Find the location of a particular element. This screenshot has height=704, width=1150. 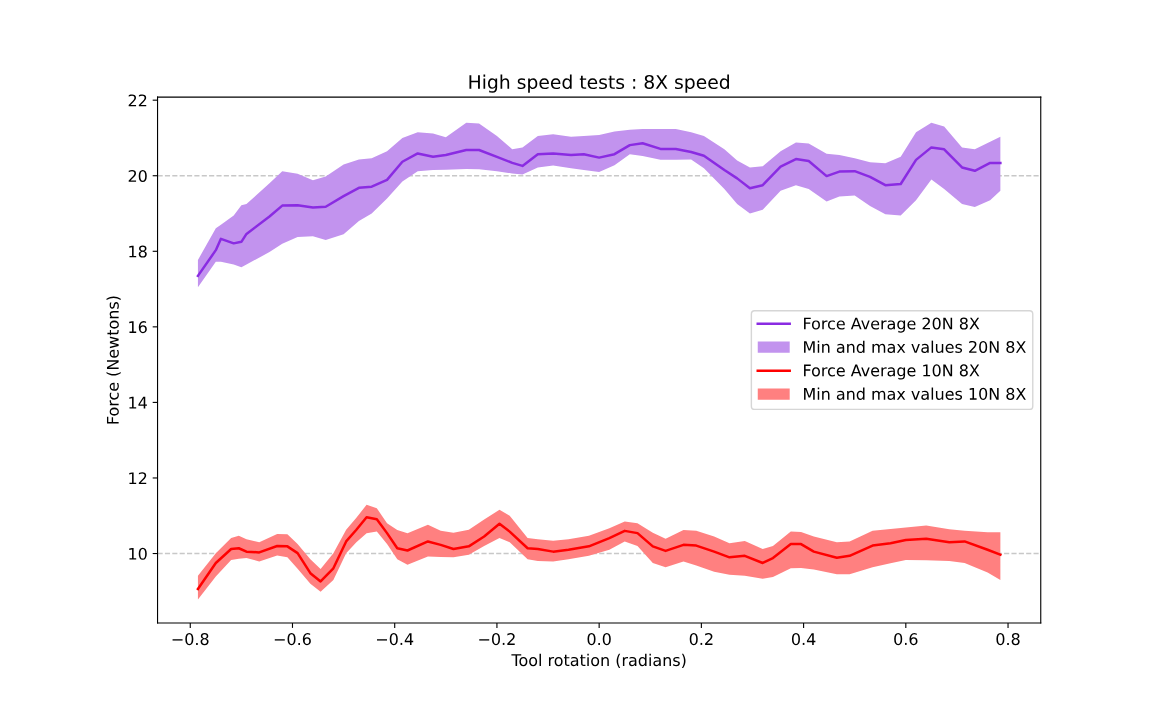

x-tick-label: 0.2 is located at coordinates (701, 639).